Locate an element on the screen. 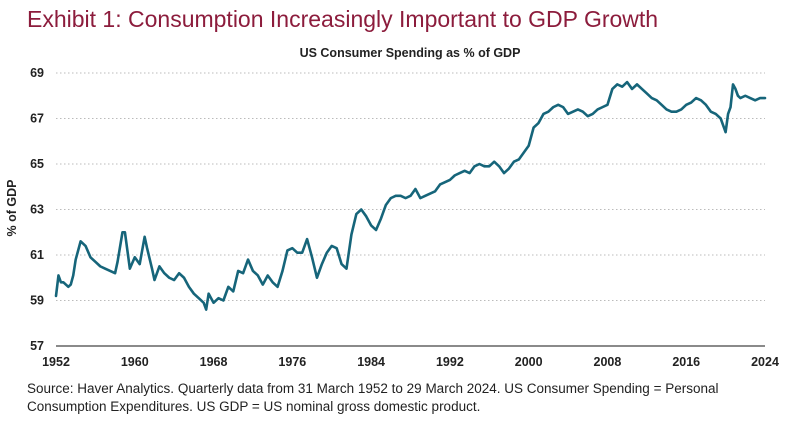 Image resolution: width=800 pixels, height=422 pixels. x-tick-label: 2024 is located at coordinates (765, 362).